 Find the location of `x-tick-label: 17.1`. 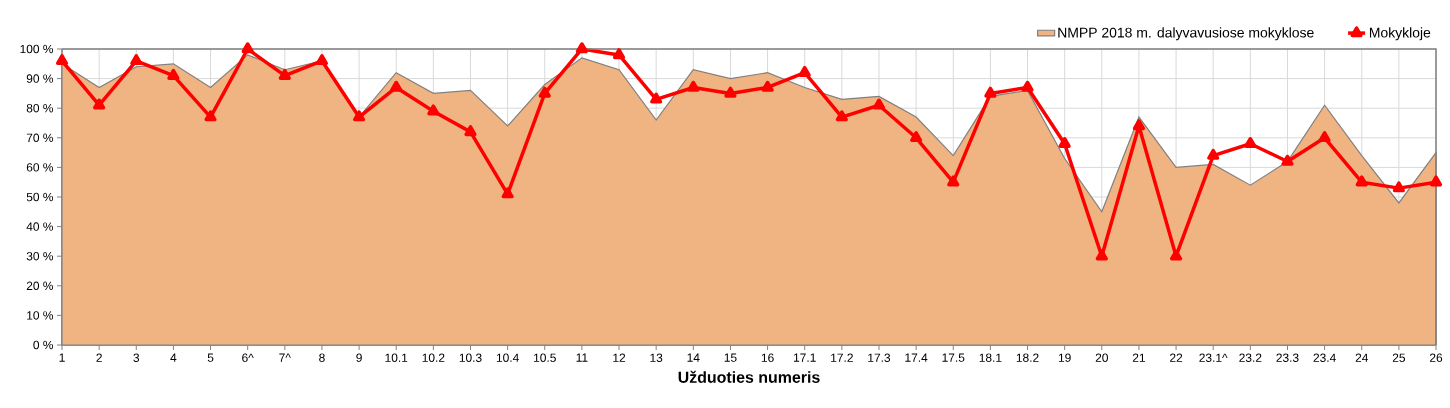

x-tick-label: 17.1 is located at coordinates (804, 357).